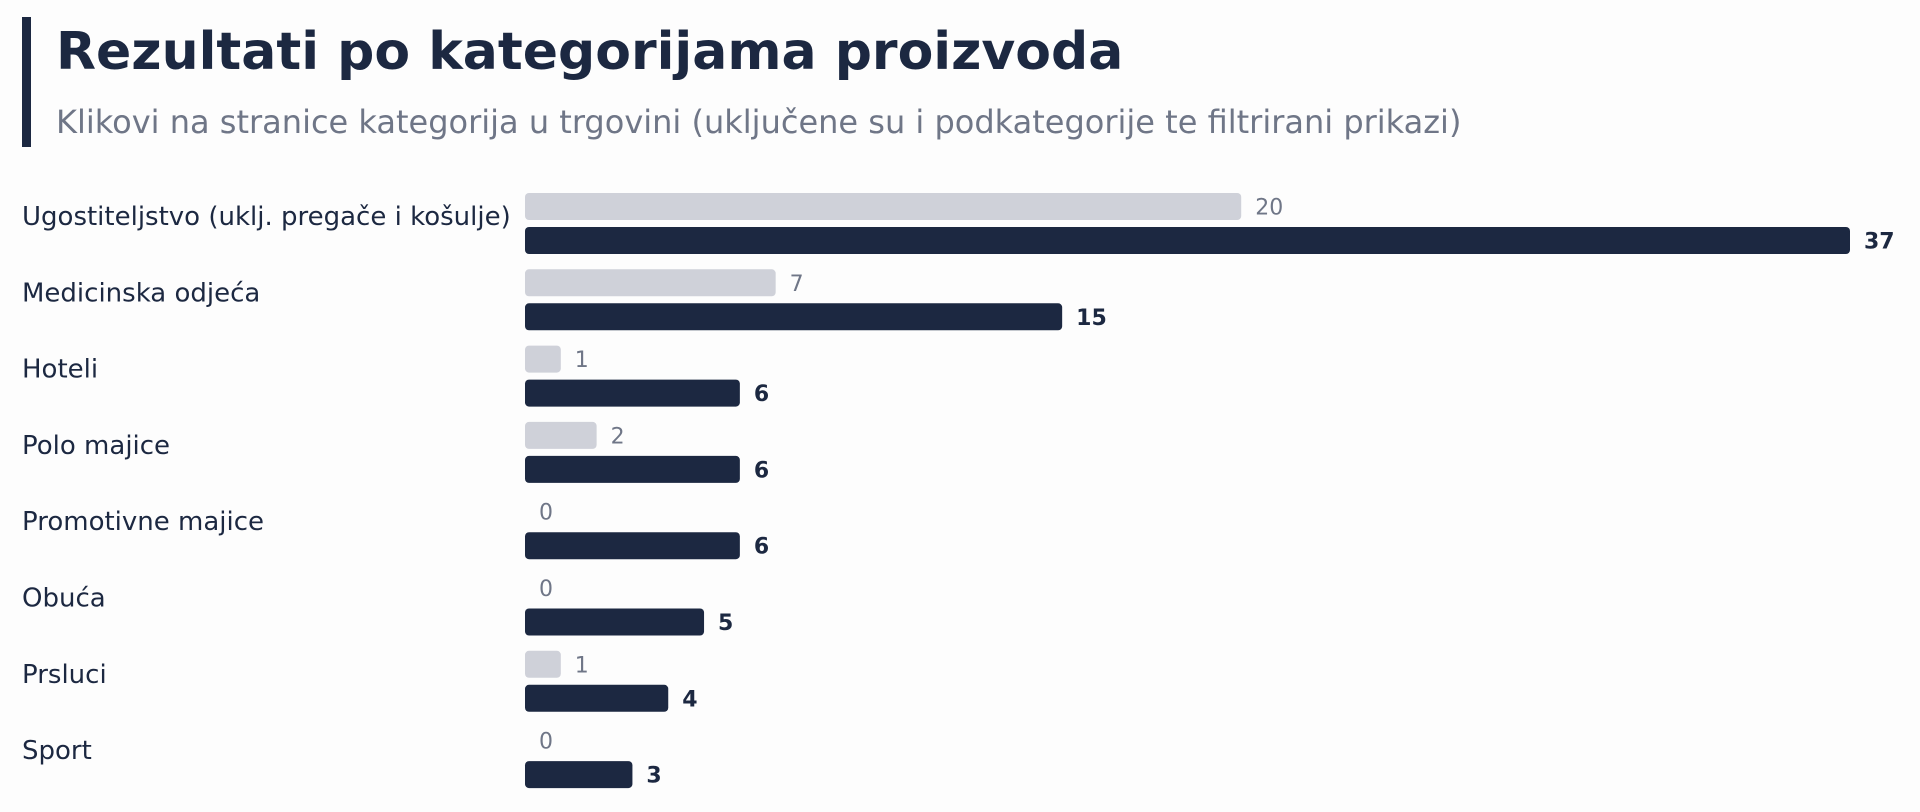  Describe the element at coordinates (141, 293) in the screenshot. I see `category-label: Medicinska odjeća` at that location.